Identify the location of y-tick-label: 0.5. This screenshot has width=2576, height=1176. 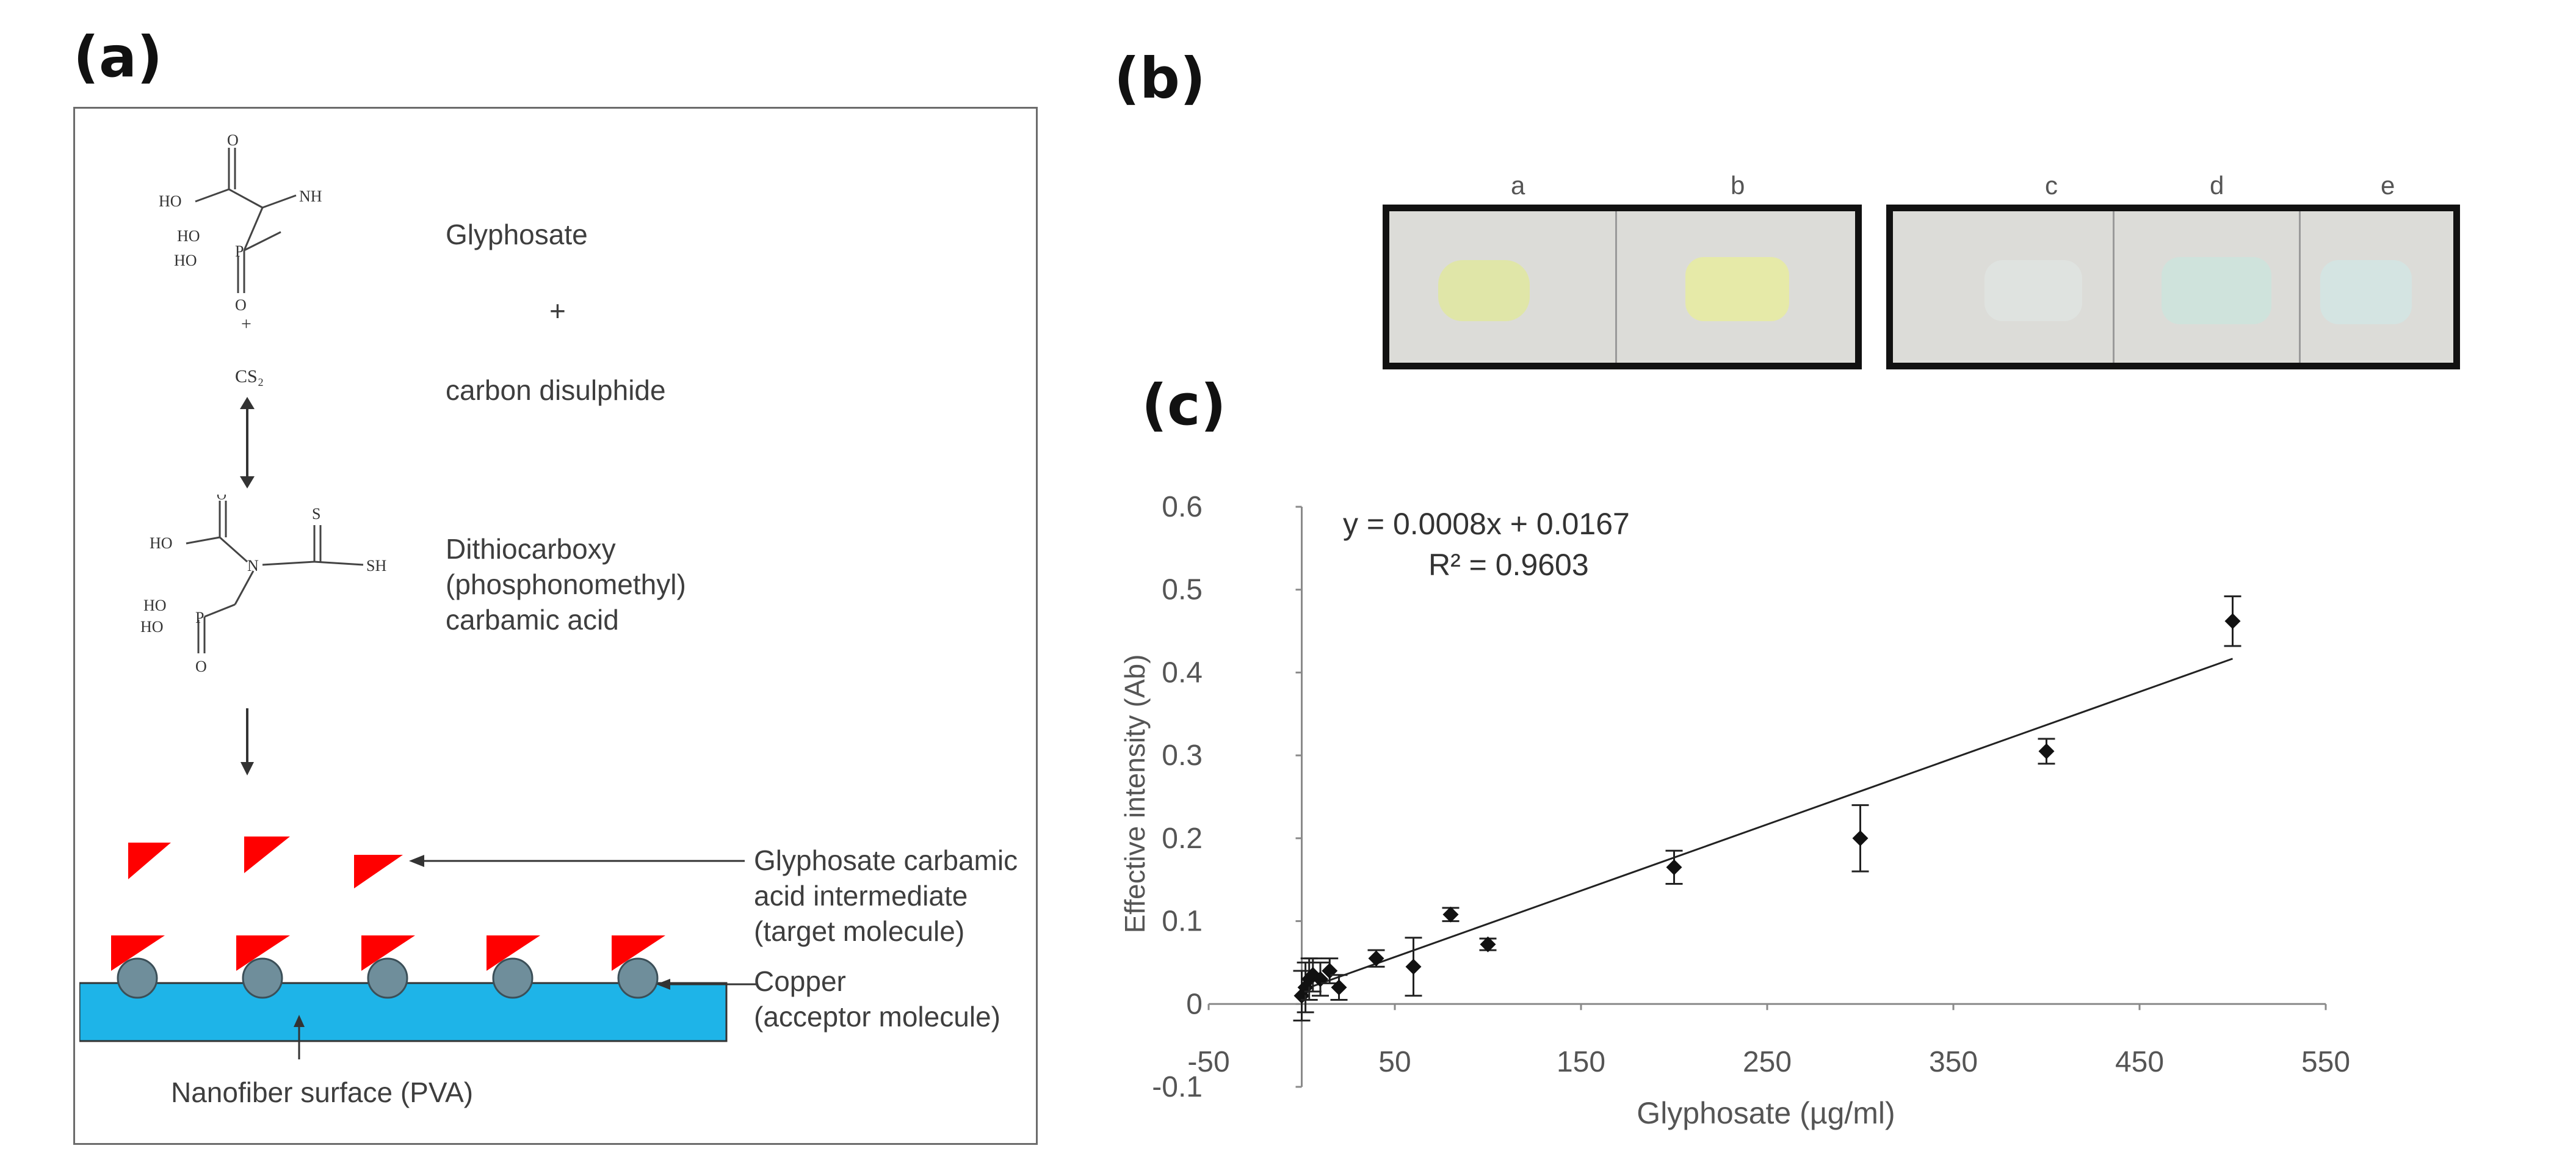
(1182, 590).